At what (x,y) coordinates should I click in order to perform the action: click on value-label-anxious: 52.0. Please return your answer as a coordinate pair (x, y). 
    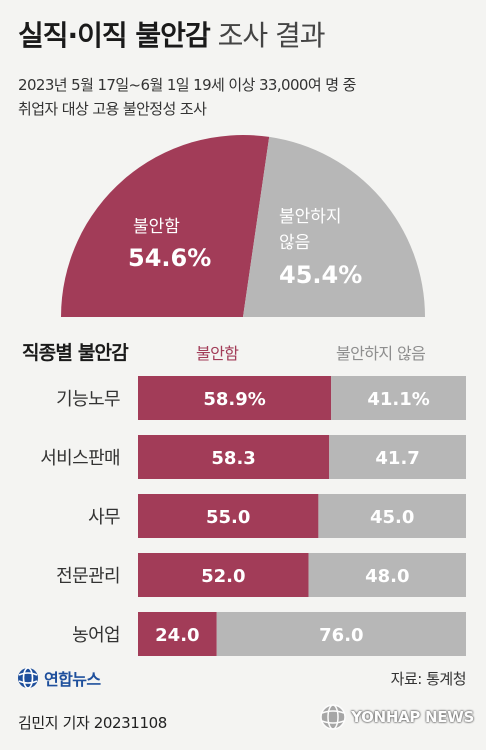
    Looking at the image, I should click on (223, 576).